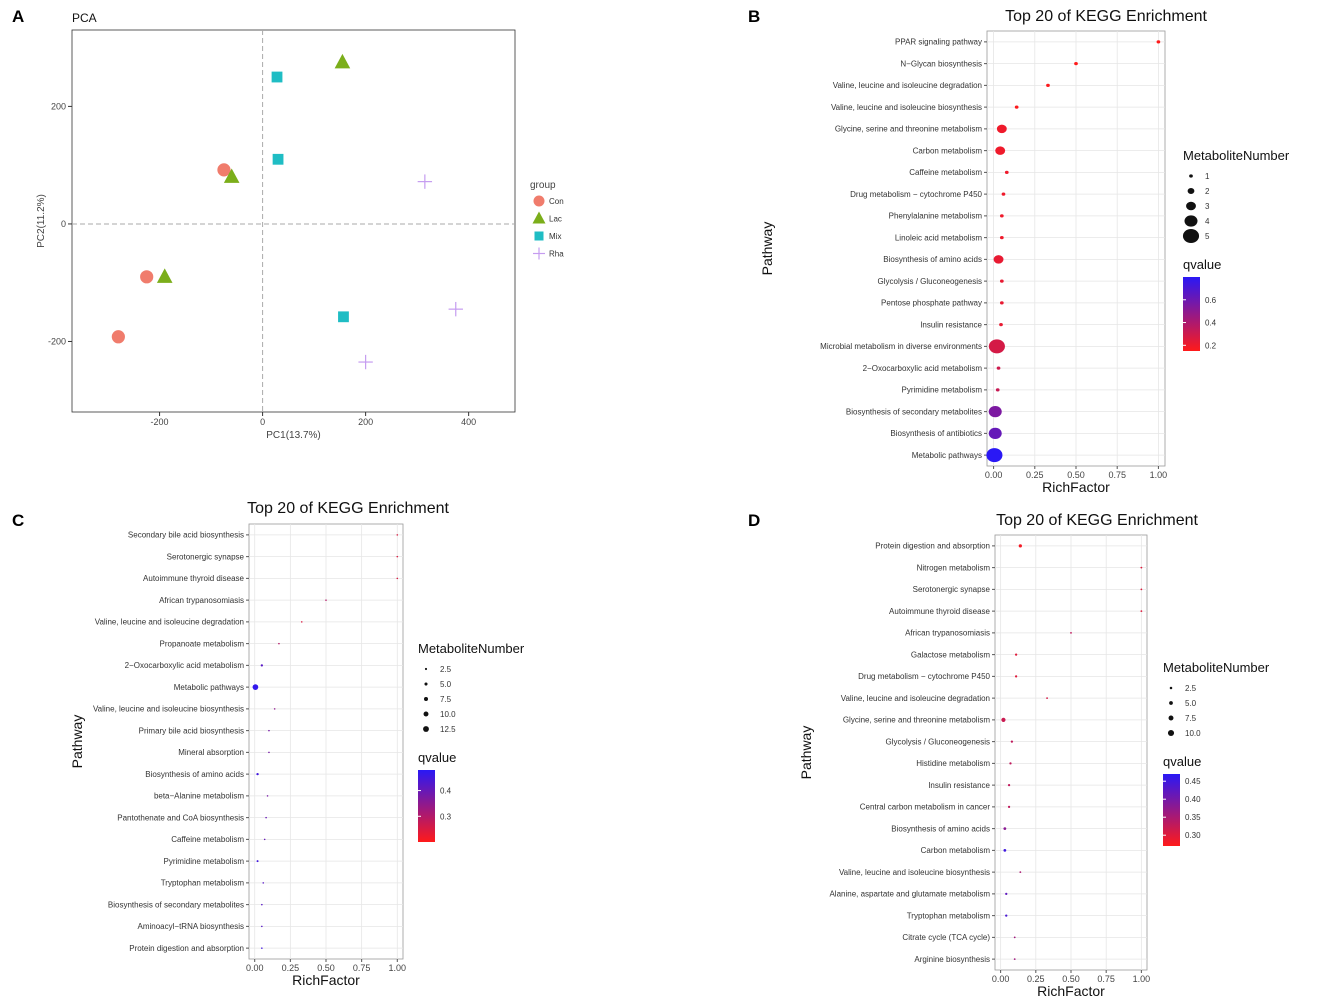  Describe the element at coordinates (1216, 667) in the screenshot. I see `size-legend-title: MetaboliteNumber` at that location.